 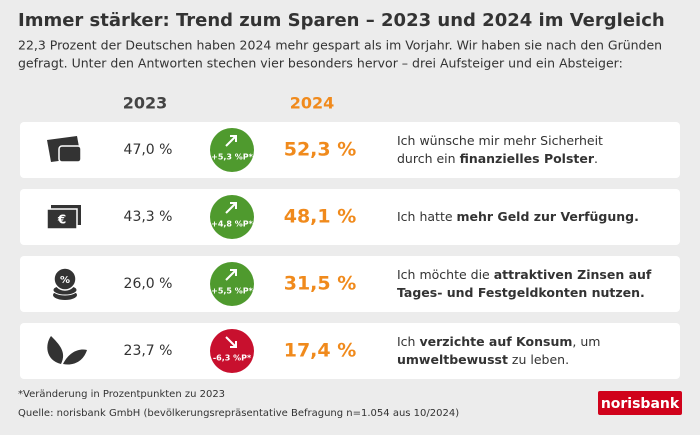 What do you see at coordinates (428, 158) in the screenshot?
I see `reason-text: durch ein` at bounding box center [428, 158].